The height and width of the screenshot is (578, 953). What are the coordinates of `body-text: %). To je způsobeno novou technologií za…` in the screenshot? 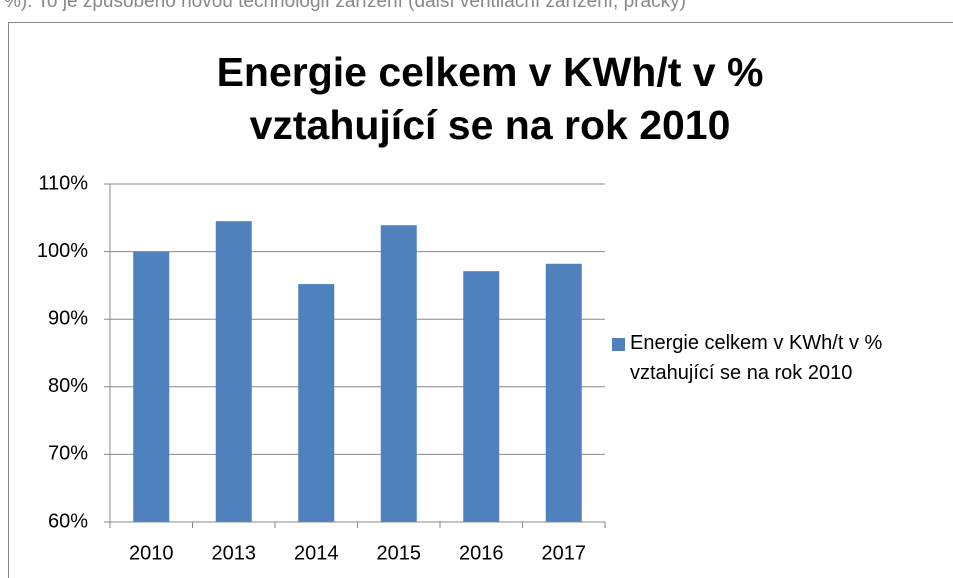 It's located at (345, 6).